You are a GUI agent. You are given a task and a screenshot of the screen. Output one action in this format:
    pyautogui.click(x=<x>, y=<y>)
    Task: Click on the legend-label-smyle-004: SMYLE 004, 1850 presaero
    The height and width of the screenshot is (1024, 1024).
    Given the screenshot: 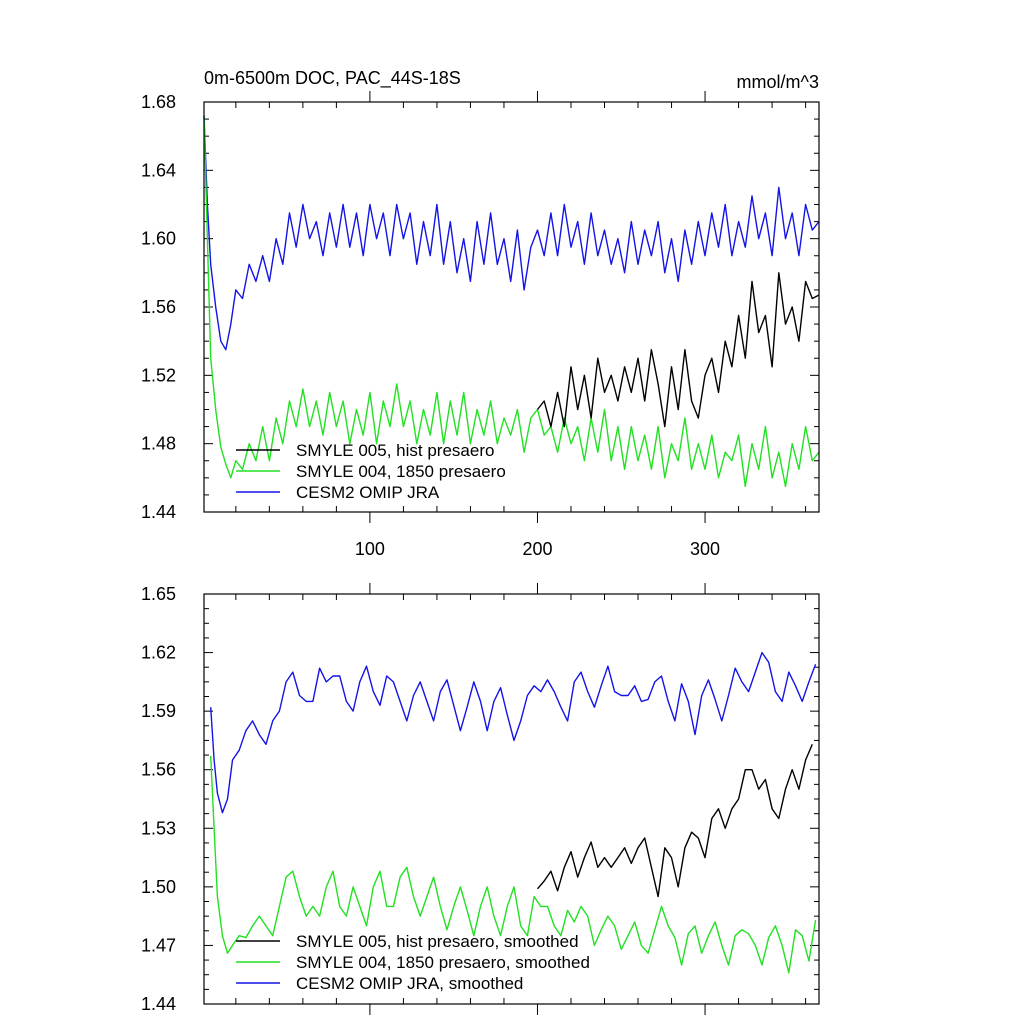 What is the action you would take?
    pyautogui.click(x=401, y=471)
    